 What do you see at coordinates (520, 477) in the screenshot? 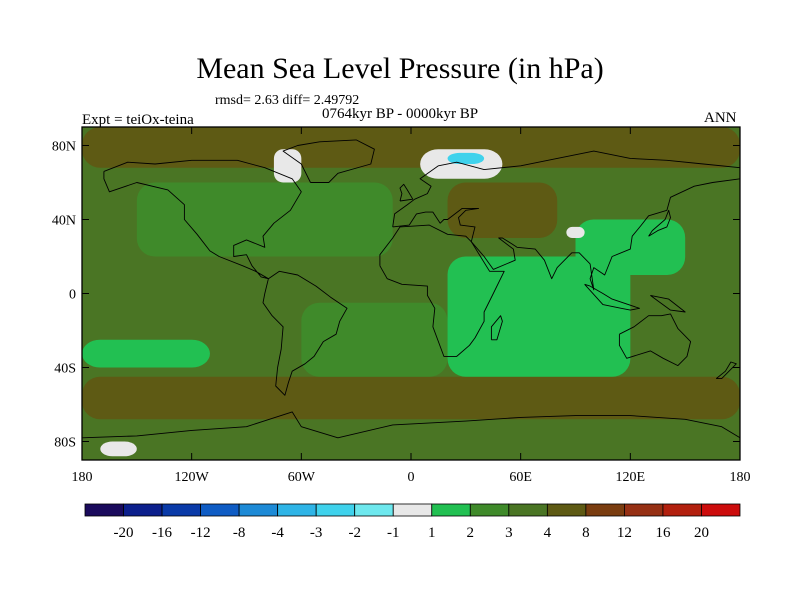
I see `x-tick-label: 60E` at bounding box center [520, 477].